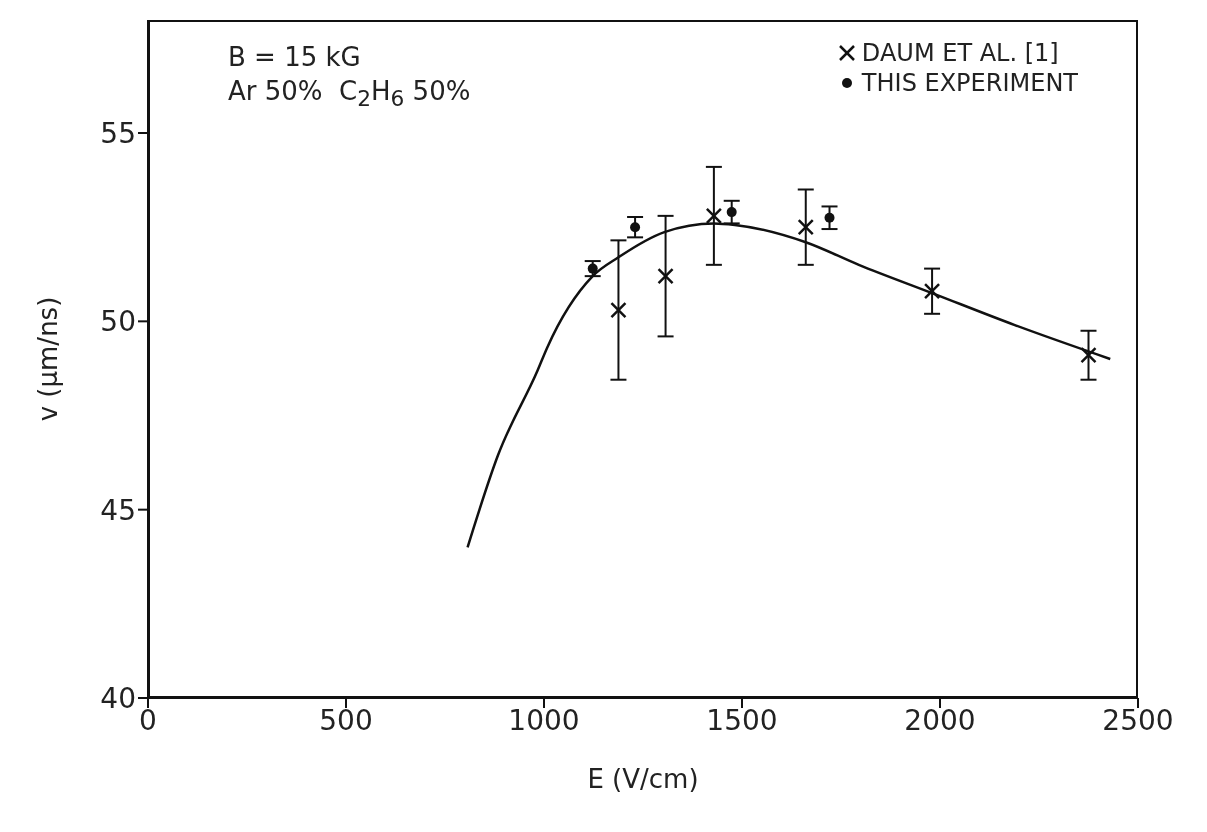 The image size is (1207, 832). What do you see at coordinates (118, 698) in the screenshot?
I see `y-tick-label: 40` at bounding box center [118, 698].